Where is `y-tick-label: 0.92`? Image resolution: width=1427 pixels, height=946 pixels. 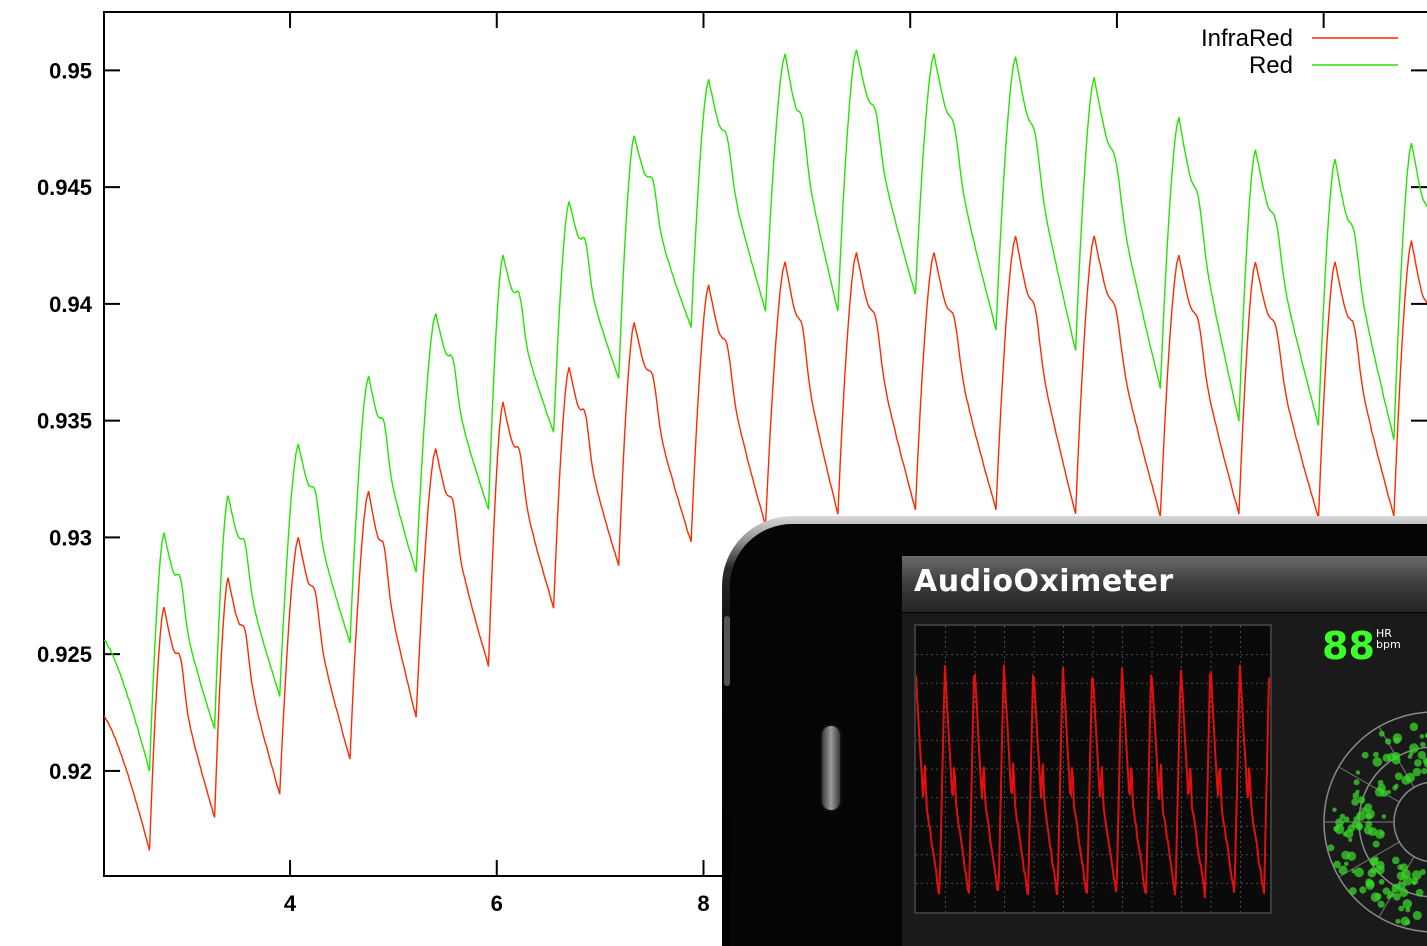
y-tick-label: 0.92 is located at coordinates (70, 771).